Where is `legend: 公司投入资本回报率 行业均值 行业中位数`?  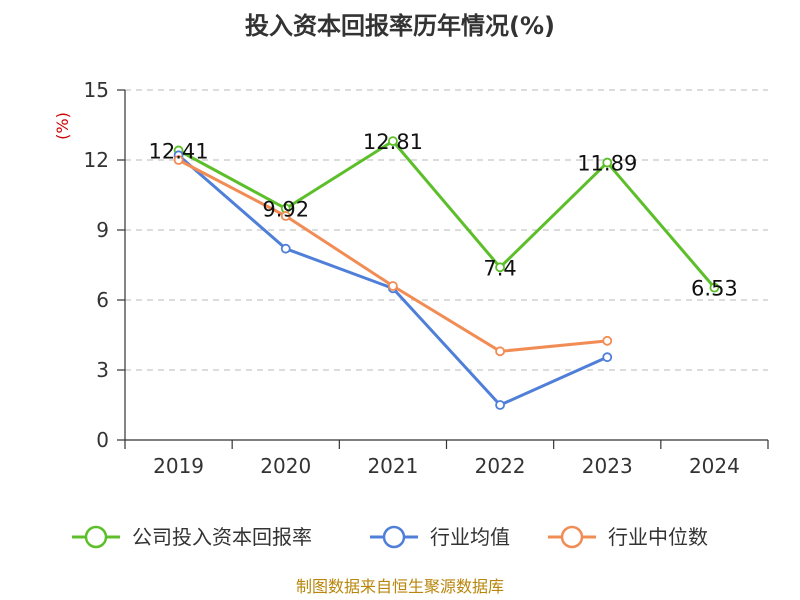 legend: 公司投入资本回报率 行业均值 行业中位数 is located at coordinates (390, 537).